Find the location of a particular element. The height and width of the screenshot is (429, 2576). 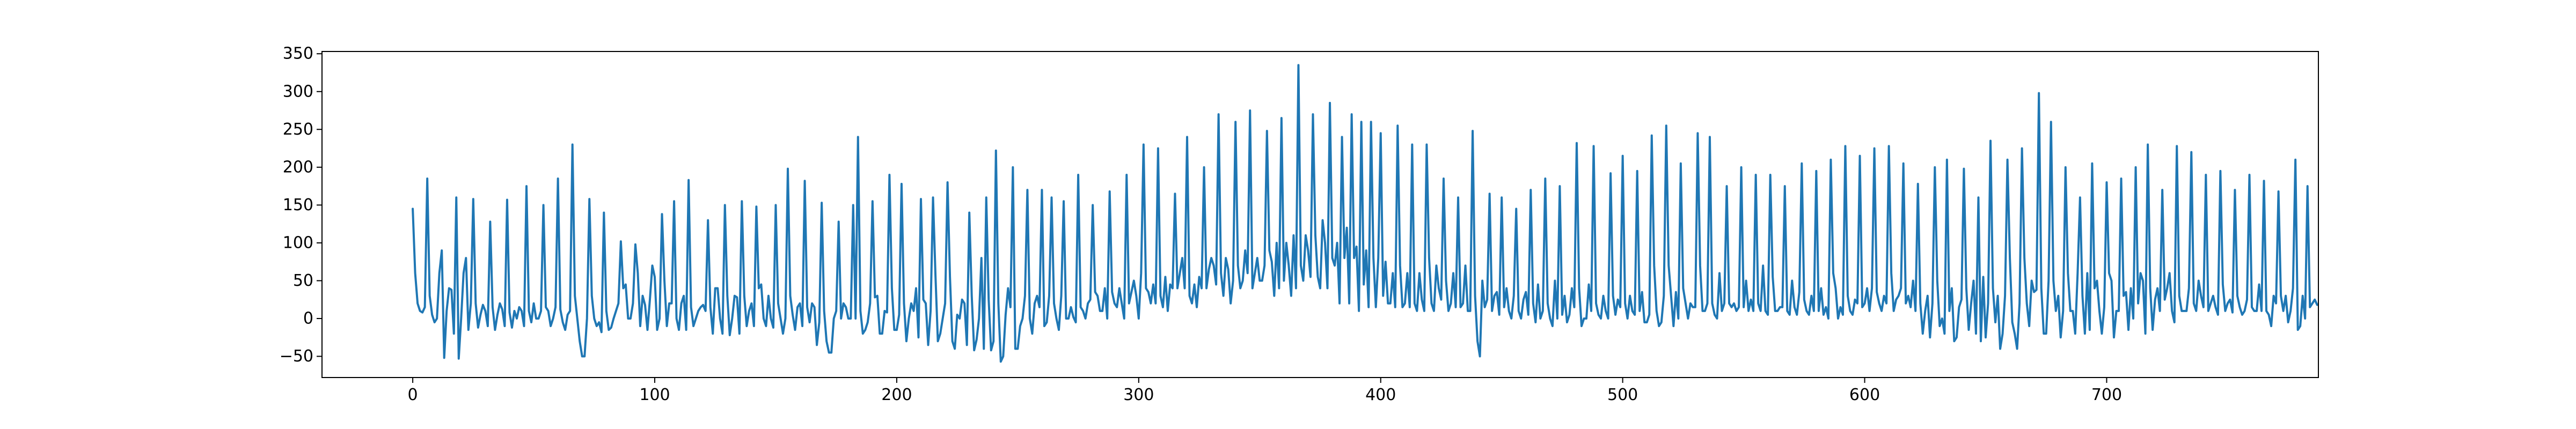

x-tick-label: 500 is located at coordinates (1622, 395).